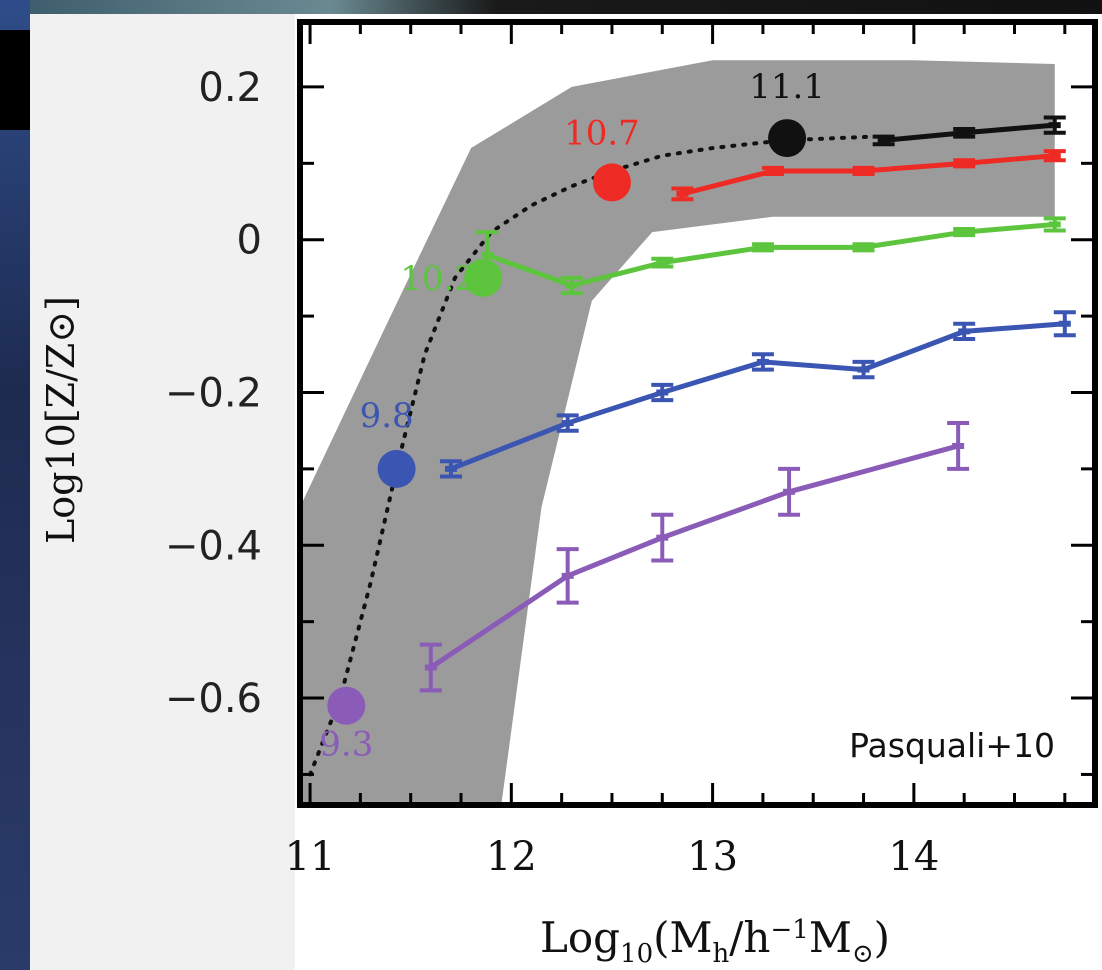 The image size is (1102, 970). What do you see at coordinates (396, 468) in the screenshot?
I see `marker-9.8` at bounding box center [396, 468].